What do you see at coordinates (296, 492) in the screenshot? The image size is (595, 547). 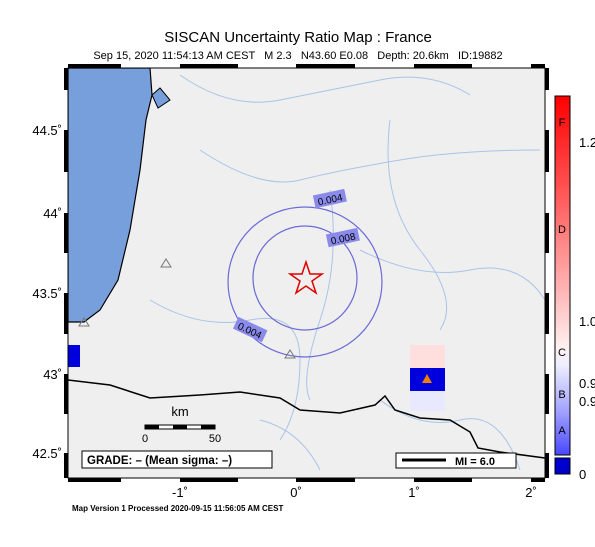 I see `lon-label: 0˚` at bounding box center [296, 492].